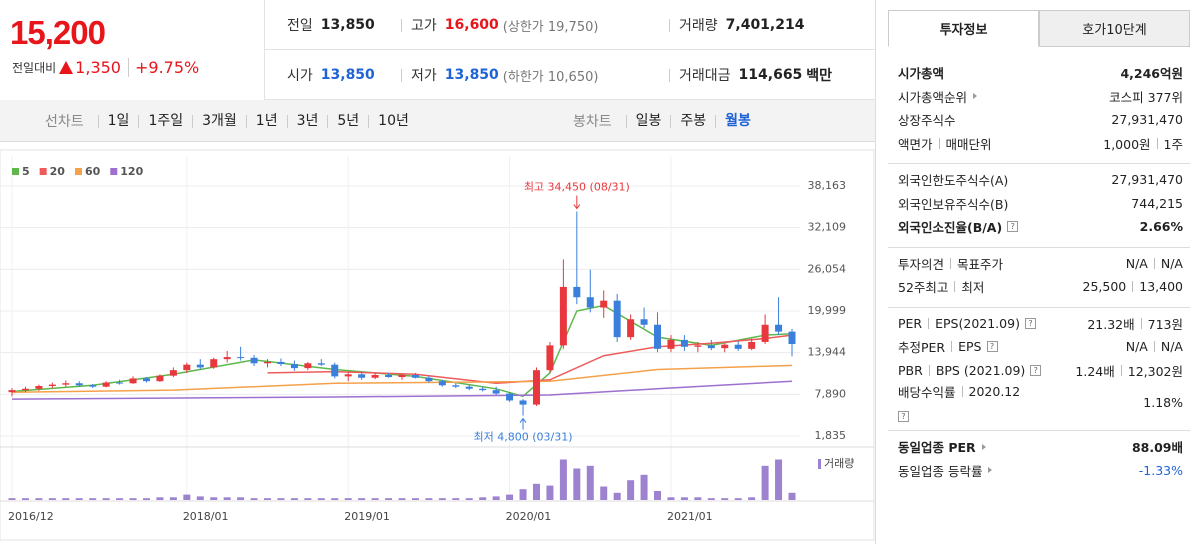  Describe the element at coordinates (964, 402) in the screenshot. I see `info-label: 배당수익률 2020.12?` at that location.